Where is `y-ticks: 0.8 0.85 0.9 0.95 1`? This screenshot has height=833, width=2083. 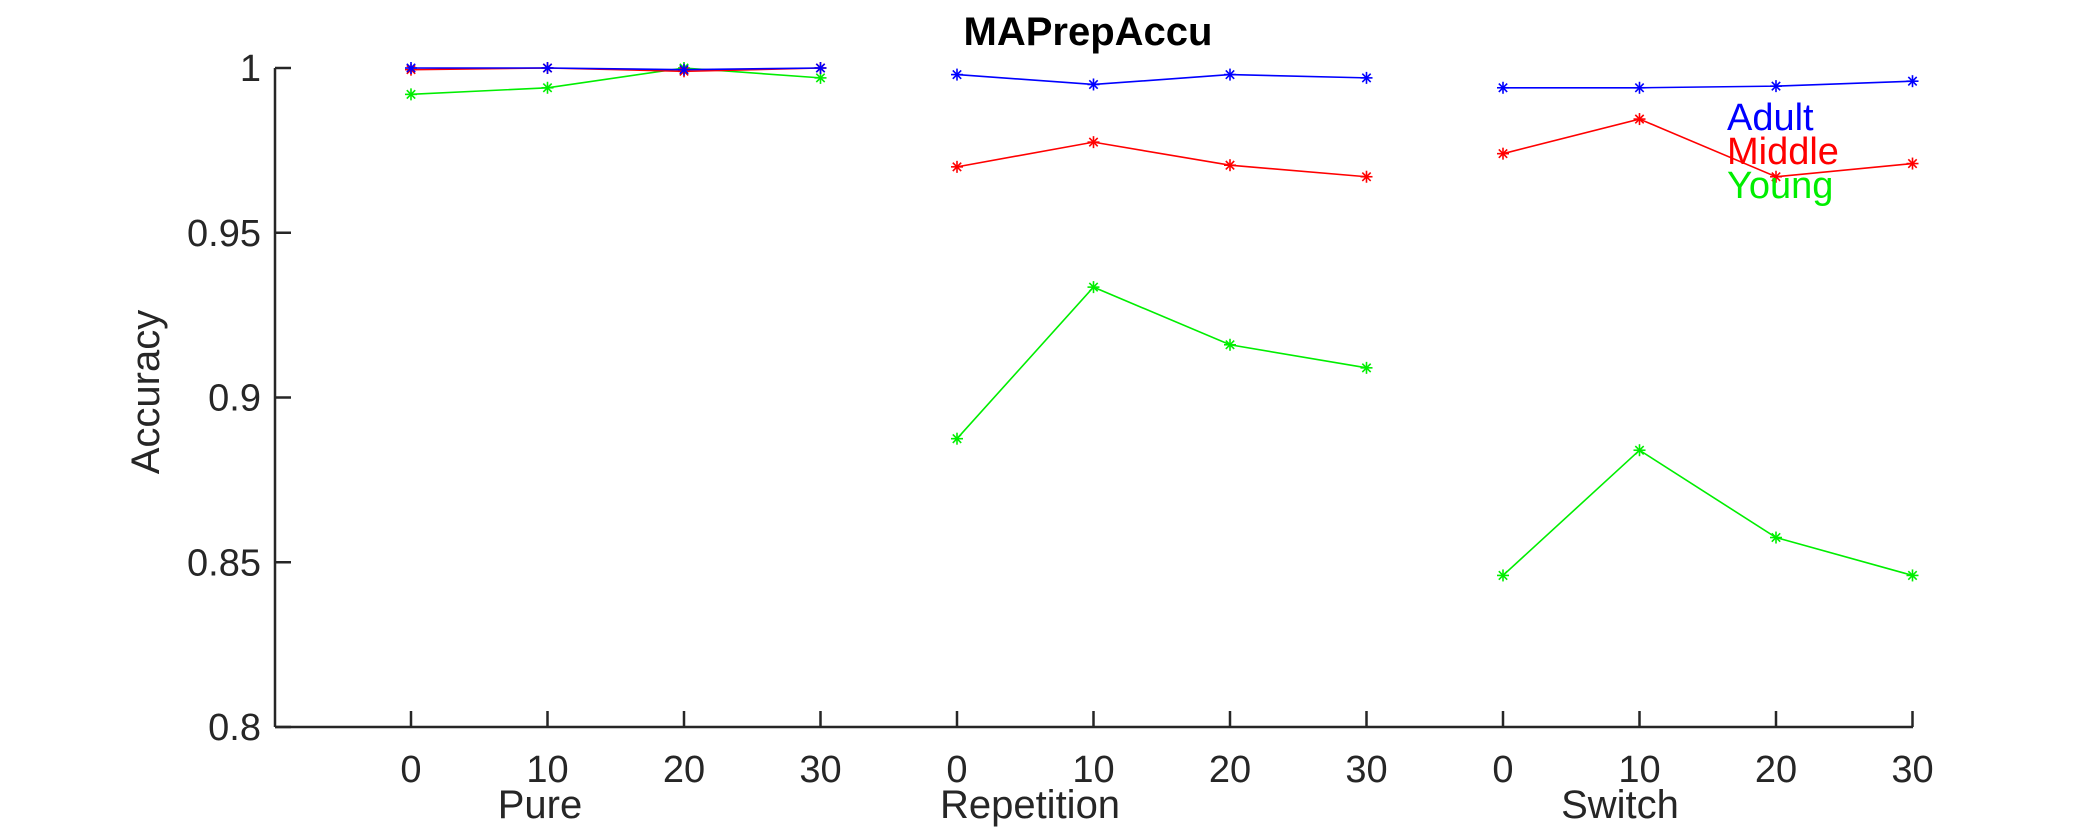
y-ticks: 0.8 0.85 0.9 0.95 1 is located at coordinates (239, 398).